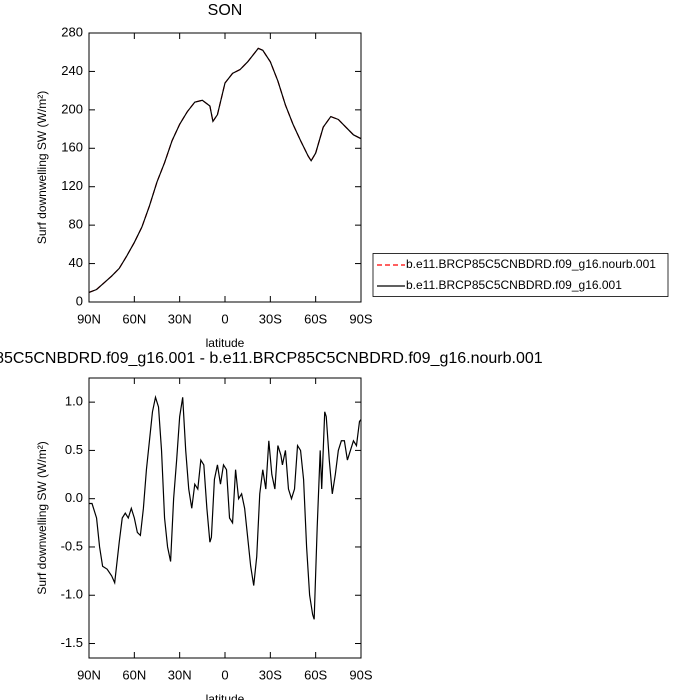  Describe the element at coordinates (74, 497) in the screenshot. I see `y-tick-label: 0.0` at that location.